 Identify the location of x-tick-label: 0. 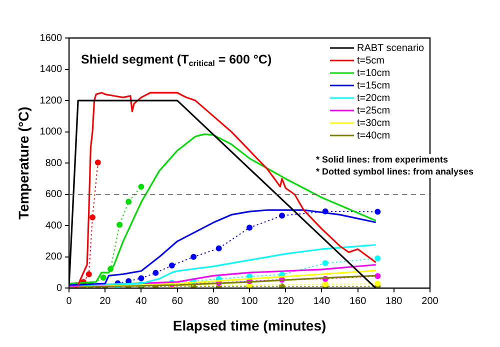
(69, 301).